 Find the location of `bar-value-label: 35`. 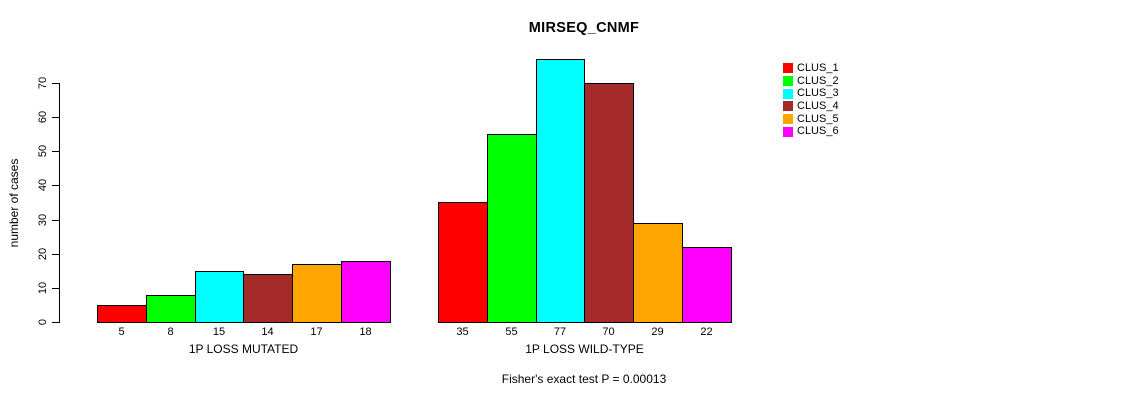

bar-value-label: 35 is located at coordinates (462, 332).